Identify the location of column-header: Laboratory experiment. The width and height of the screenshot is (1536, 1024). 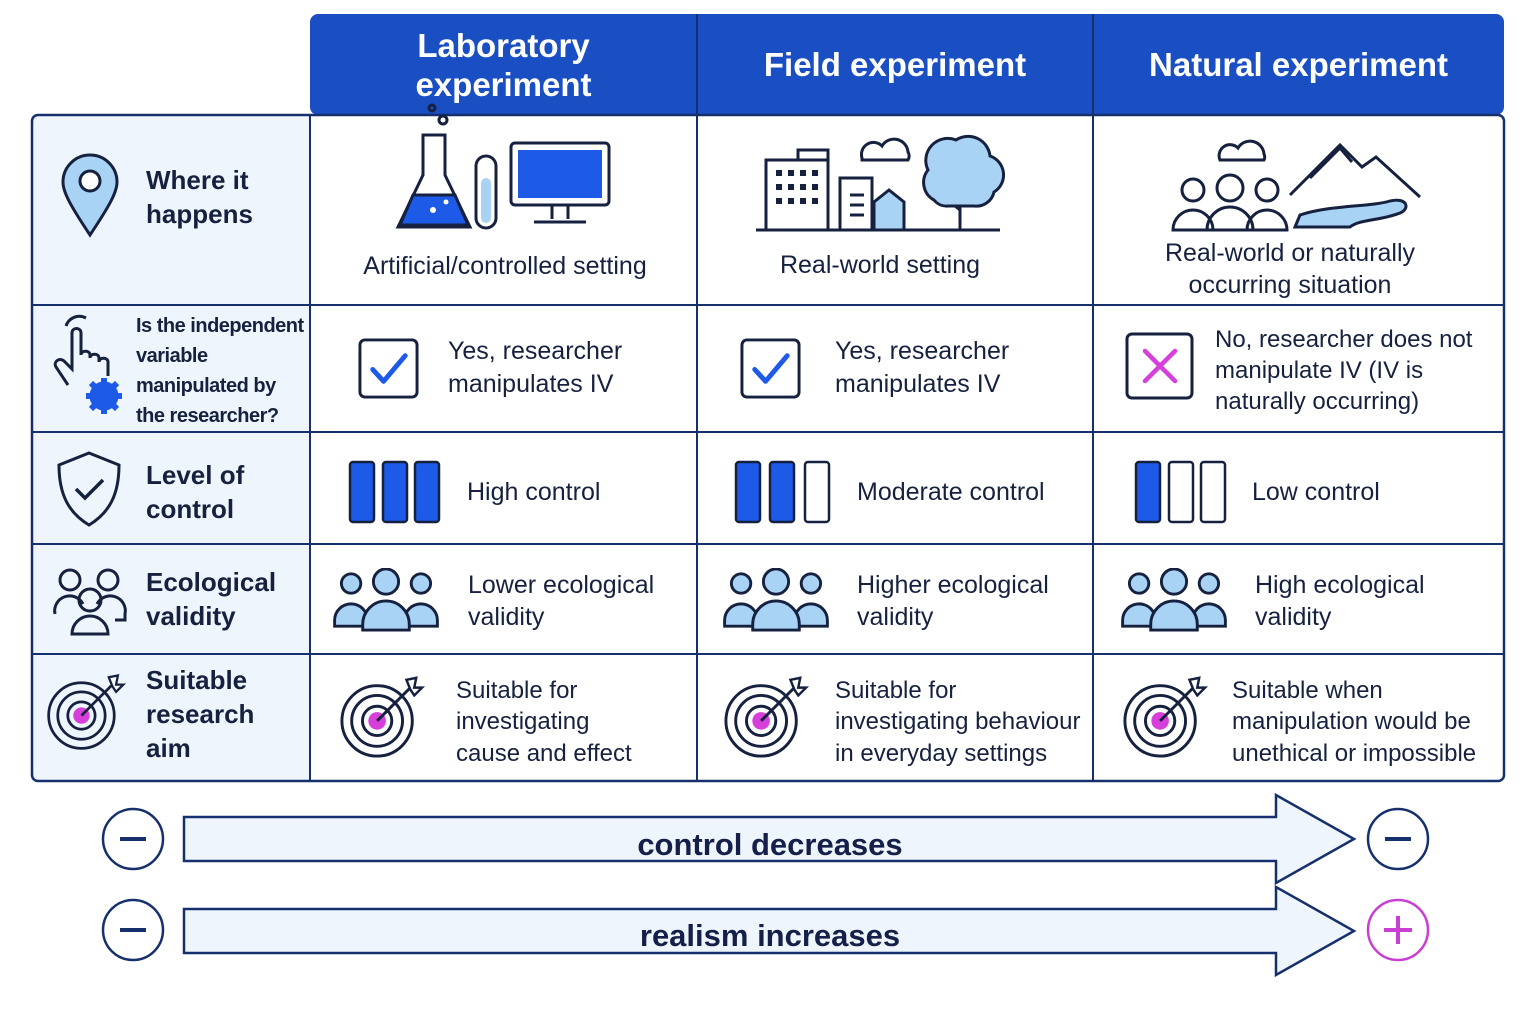
(503, 64).